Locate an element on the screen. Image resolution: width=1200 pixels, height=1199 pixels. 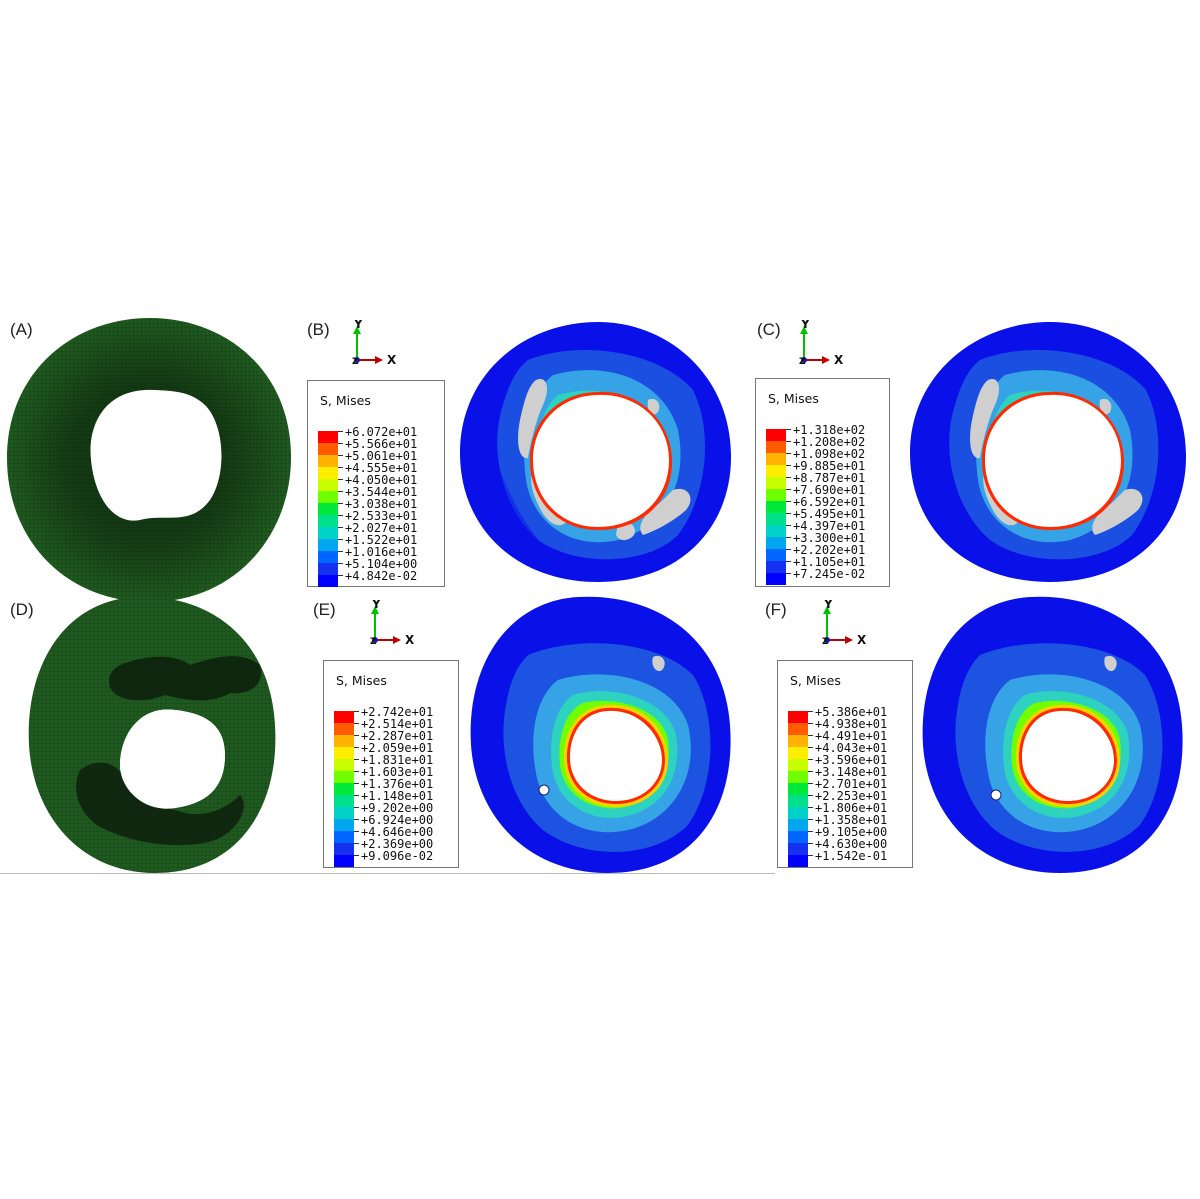
legend-value: +1.522e+01 is located at coordinates (381, 540).